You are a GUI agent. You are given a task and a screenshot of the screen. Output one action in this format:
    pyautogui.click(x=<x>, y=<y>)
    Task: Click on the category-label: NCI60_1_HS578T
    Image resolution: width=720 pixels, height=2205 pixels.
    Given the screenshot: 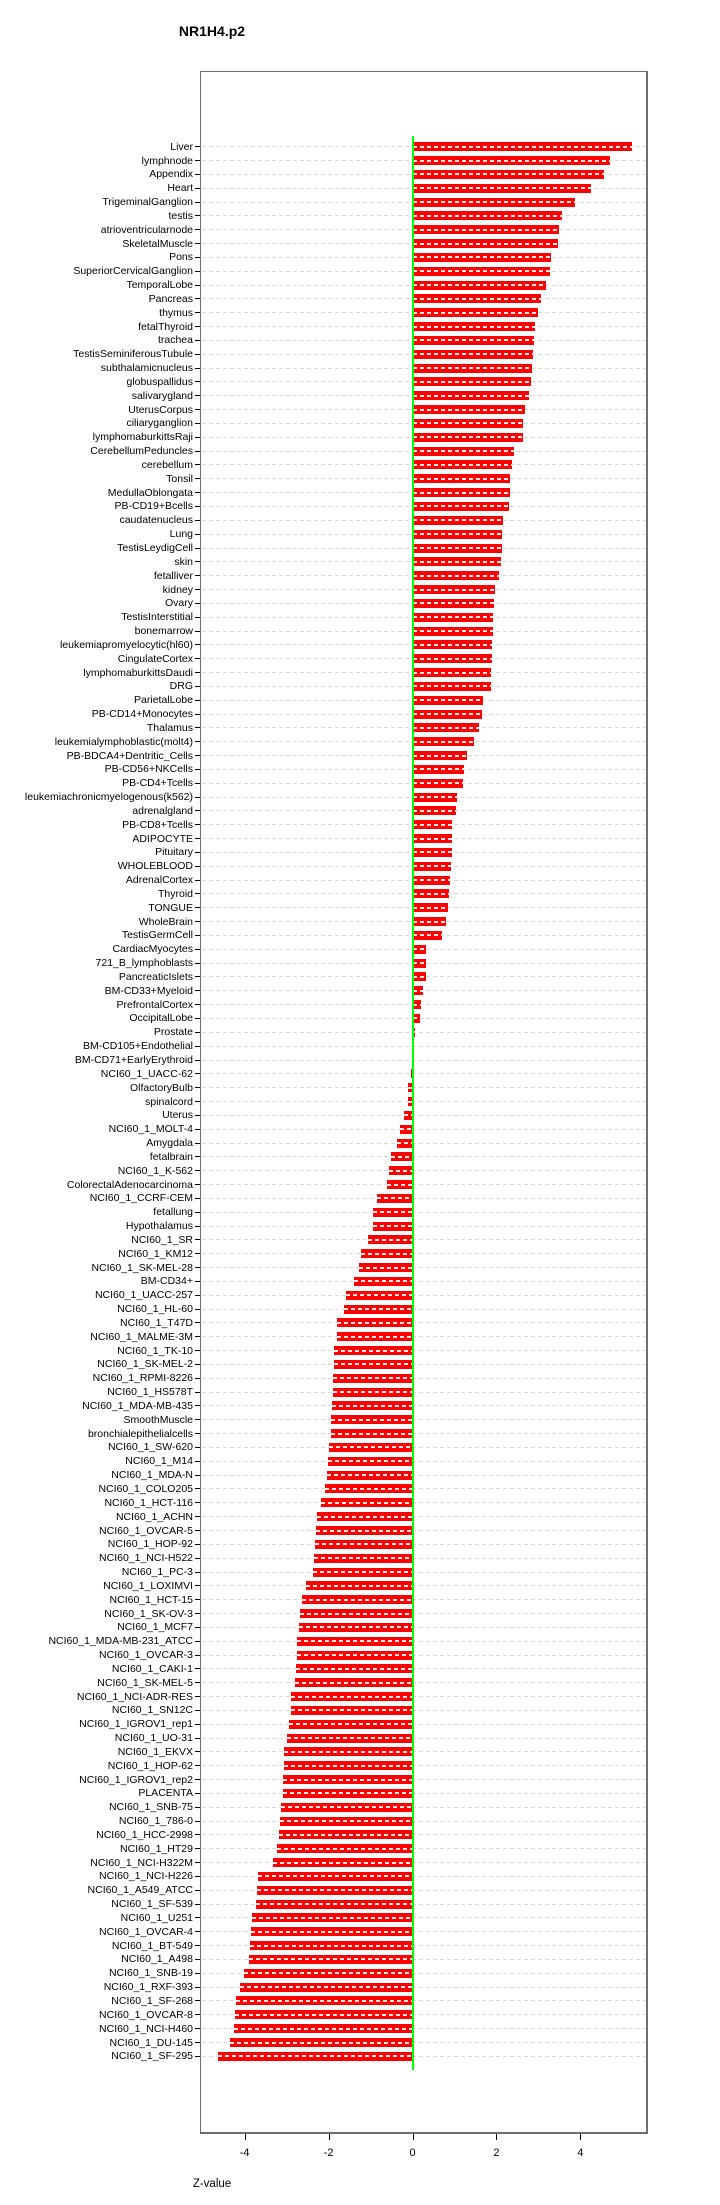 What is the action you would take?
    pyautogui.click(x=150, y=1392)
    